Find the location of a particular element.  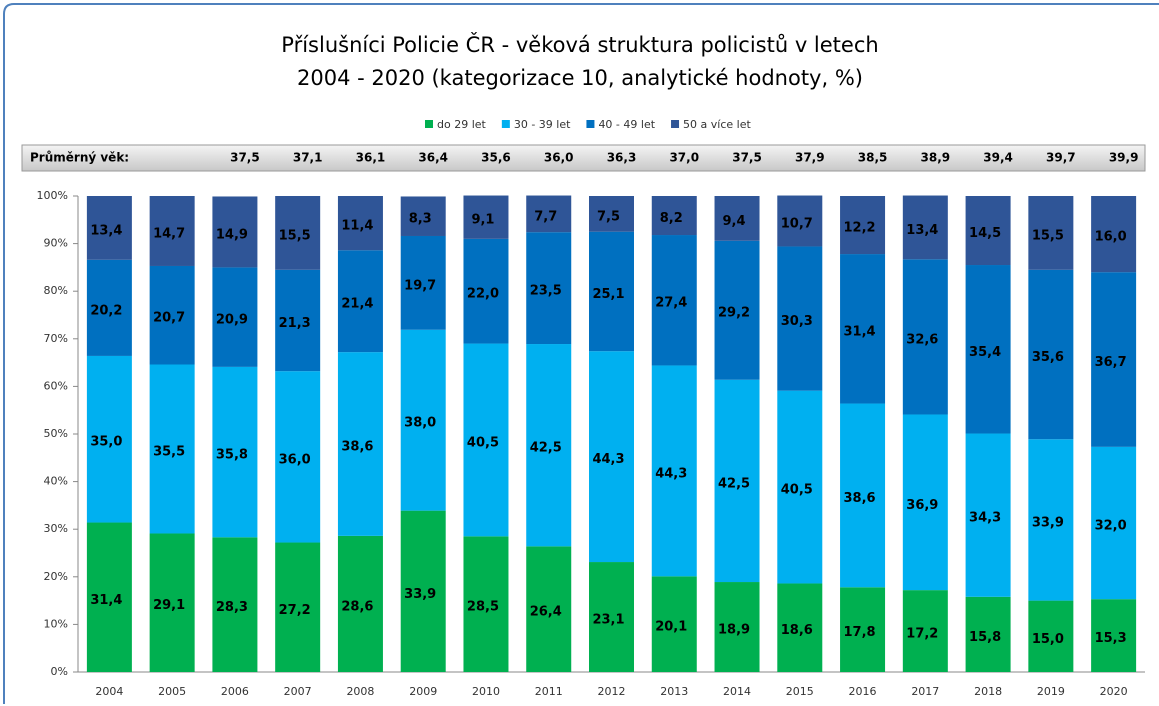

legend-label: 40 - 49 let is located at coordinates (626, 124).